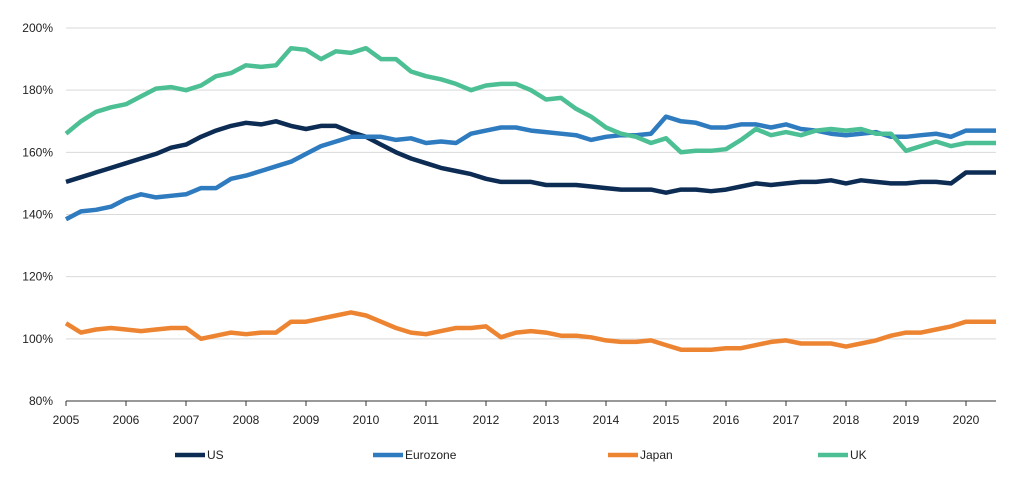  I want to click on x-tick-label: 2016, so click(726, 420).